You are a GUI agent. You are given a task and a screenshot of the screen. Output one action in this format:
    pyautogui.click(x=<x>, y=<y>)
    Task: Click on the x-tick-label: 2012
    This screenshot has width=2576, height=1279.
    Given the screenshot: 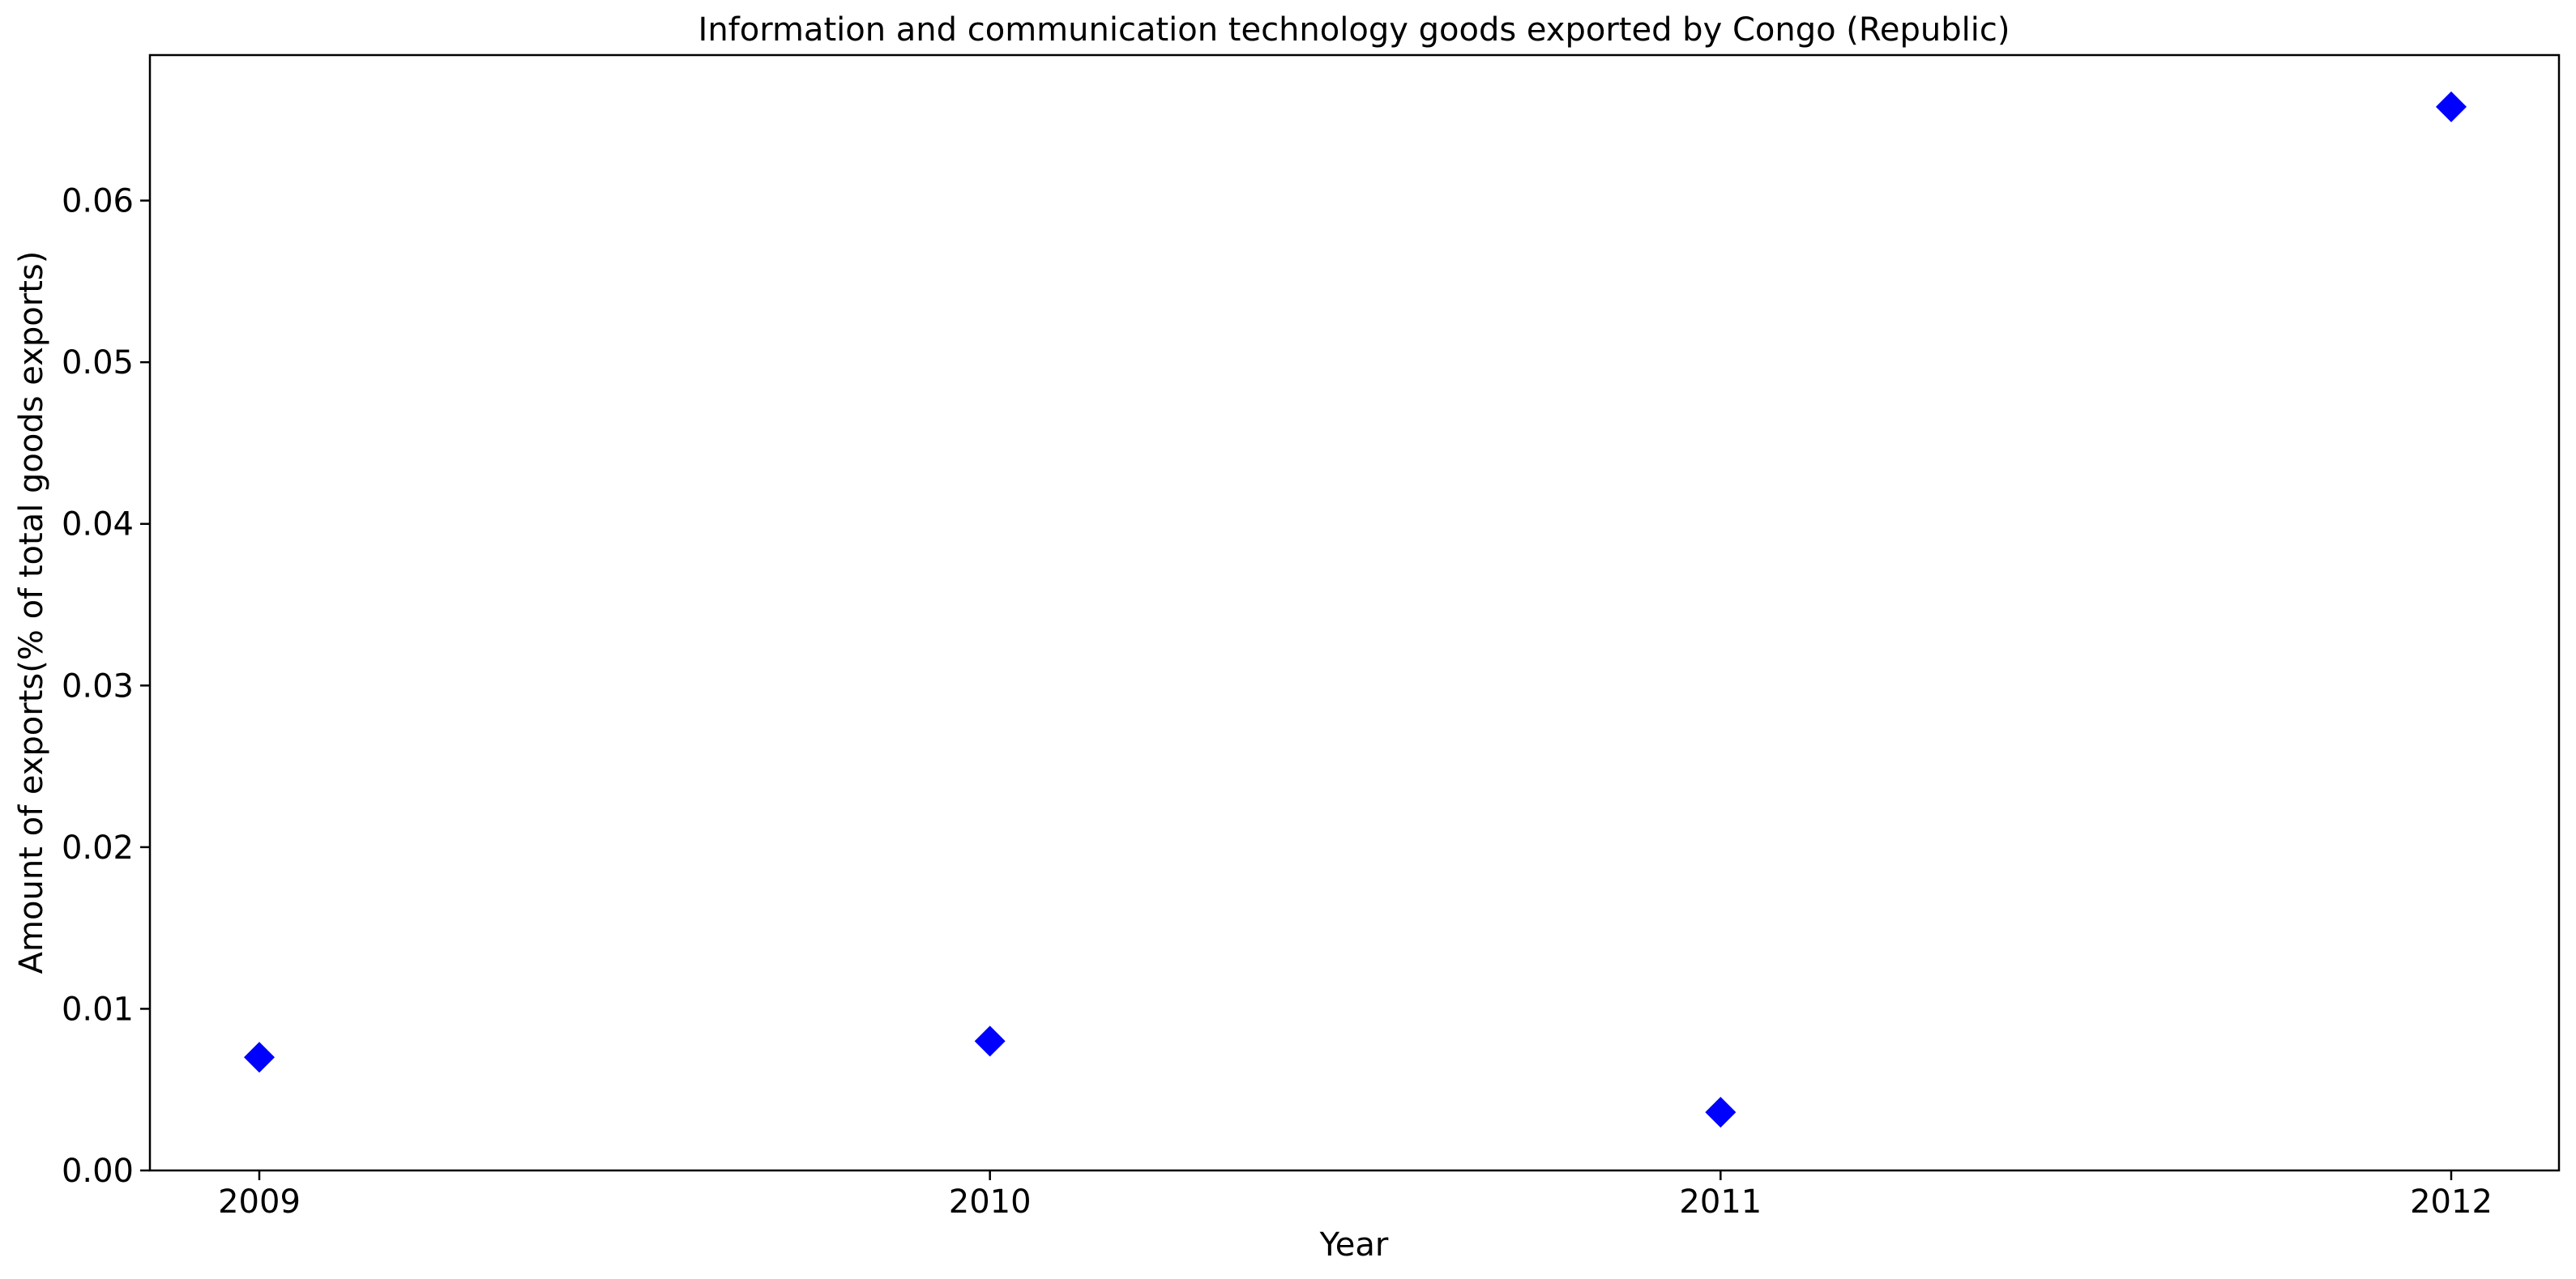 What is the action you would take?
    pyautogui.click(x=2451, y=1202)
    